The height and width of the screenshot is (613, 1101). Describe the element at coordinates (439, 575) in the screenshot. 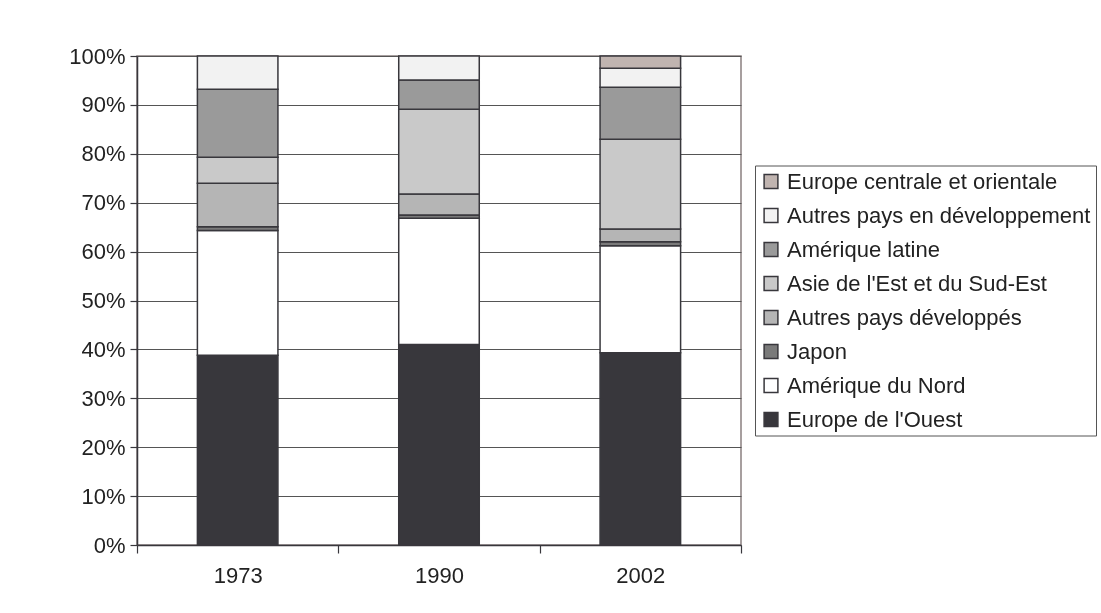

I see `x-tick-label: 1990` at that location.